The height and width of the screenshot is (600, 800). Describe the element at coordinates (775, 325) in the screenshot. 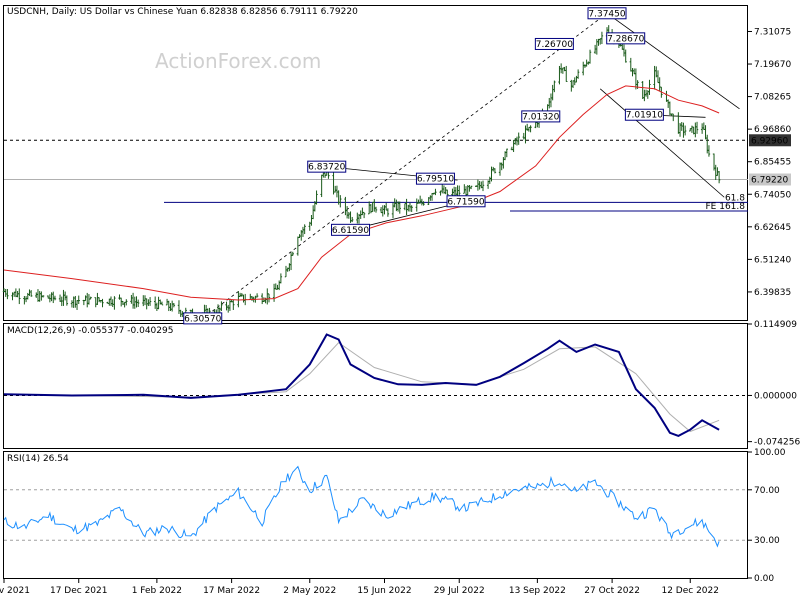

I see `macd-y-tick-label: 0.114909` at that location.